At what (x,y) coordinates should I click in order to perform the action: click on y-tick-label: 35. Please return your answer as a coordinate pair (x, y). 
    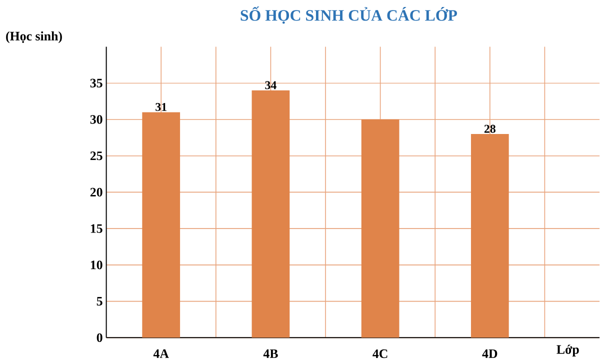
    Looking at the image, I should click on (96, 83).